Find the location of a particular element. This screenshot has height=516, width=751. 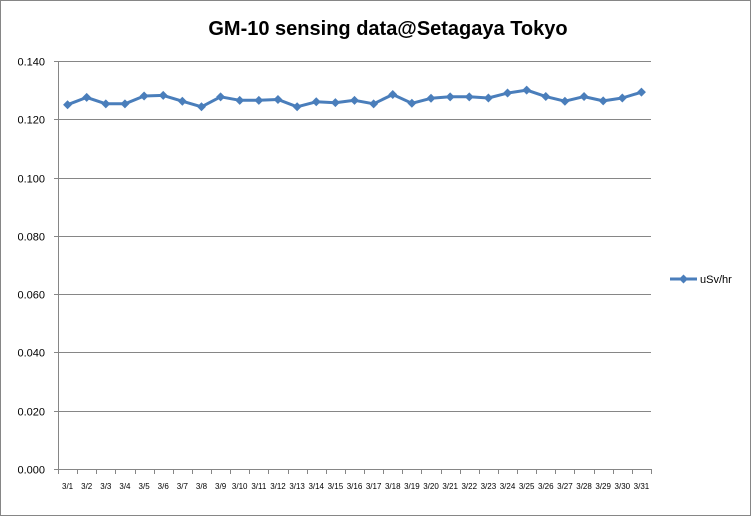

x-tick-label: 3/2 is located at coordinates (87, 486).